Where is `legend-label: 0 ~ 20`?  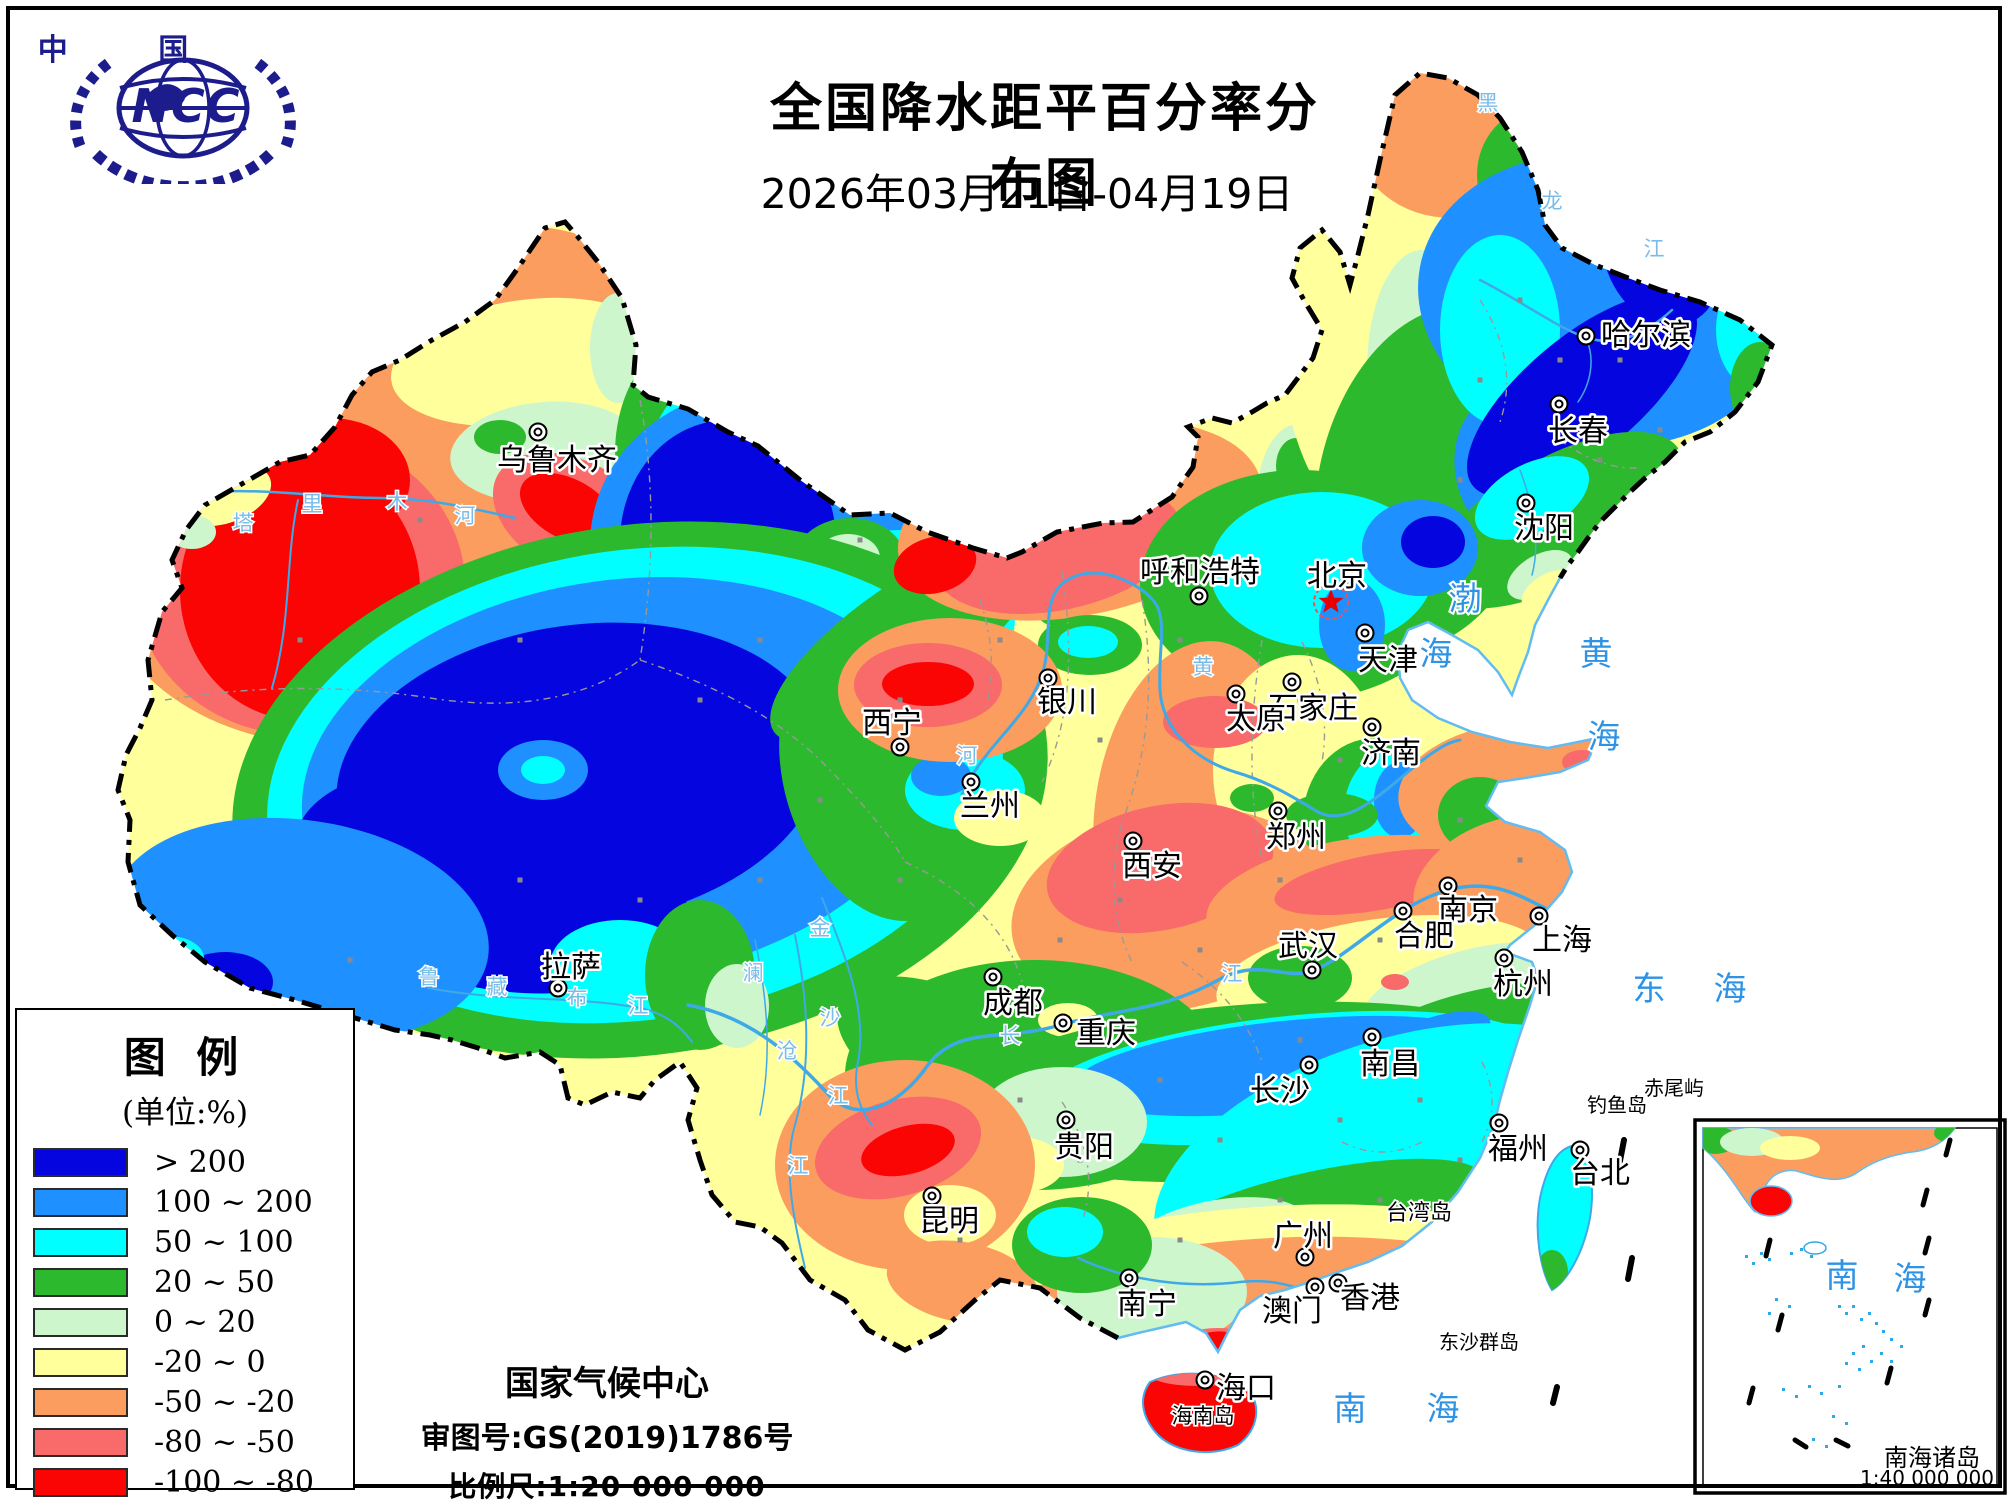
legend-label: 0 ~ 20 is located at coordinates (205, 1322).